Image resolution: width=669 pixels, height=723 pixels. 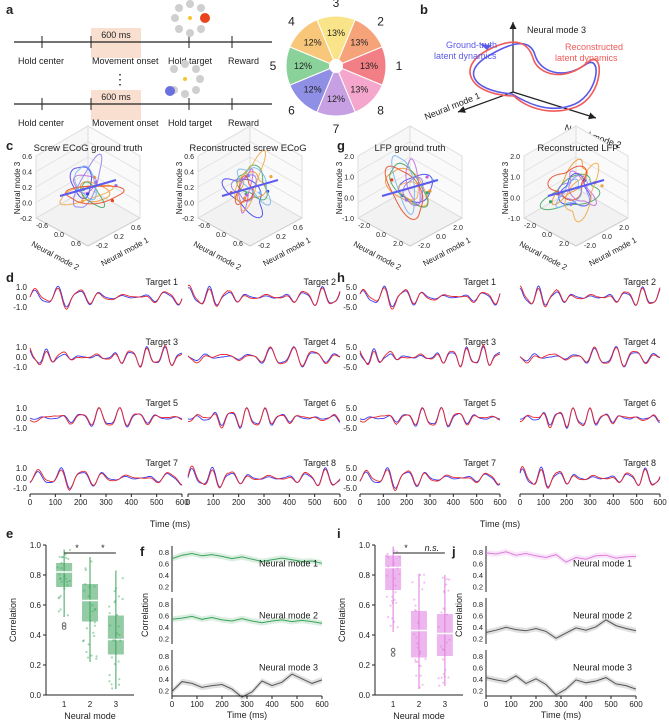 What do you see at coordinates (22, 408) in the screenshot?
I see `y-tick-label: 1.0` at bounding box center [22, 408].